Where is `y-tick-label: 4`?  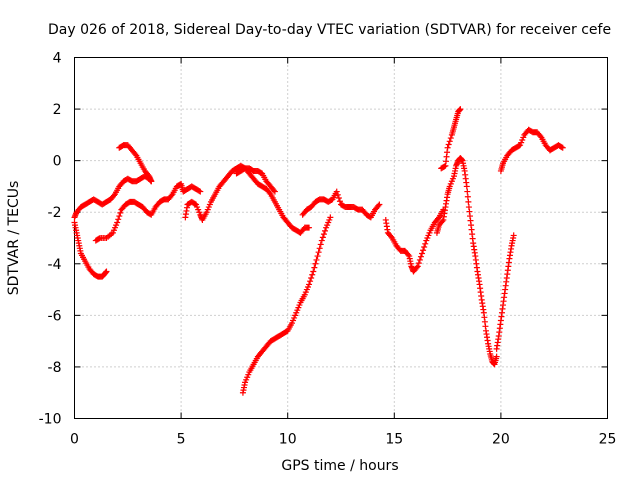 y-tick-label: 4 is located at coordinates (57, 59).